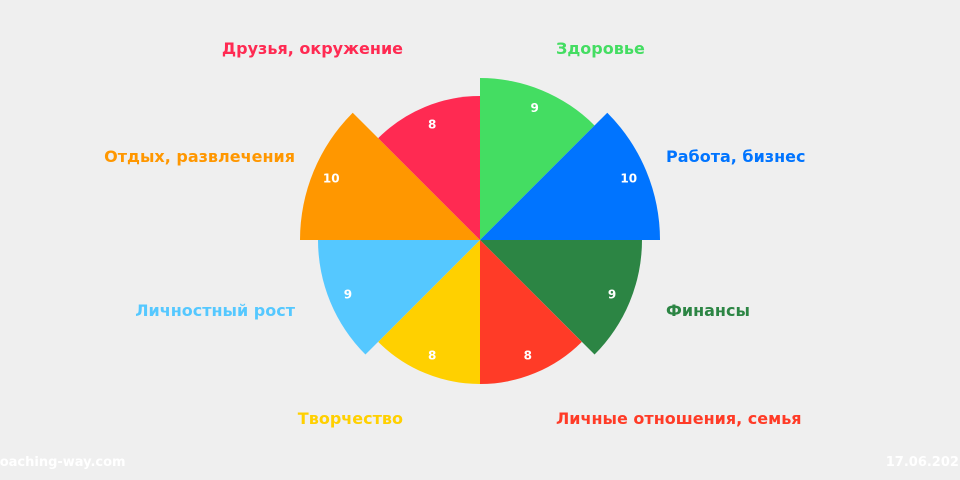 This screenshot has height=480, width=960. What do you see at coordinates (348, 295) in the screenshot?
I see `sector-value-personal-growth: 9` at bounding box center [348, 295].